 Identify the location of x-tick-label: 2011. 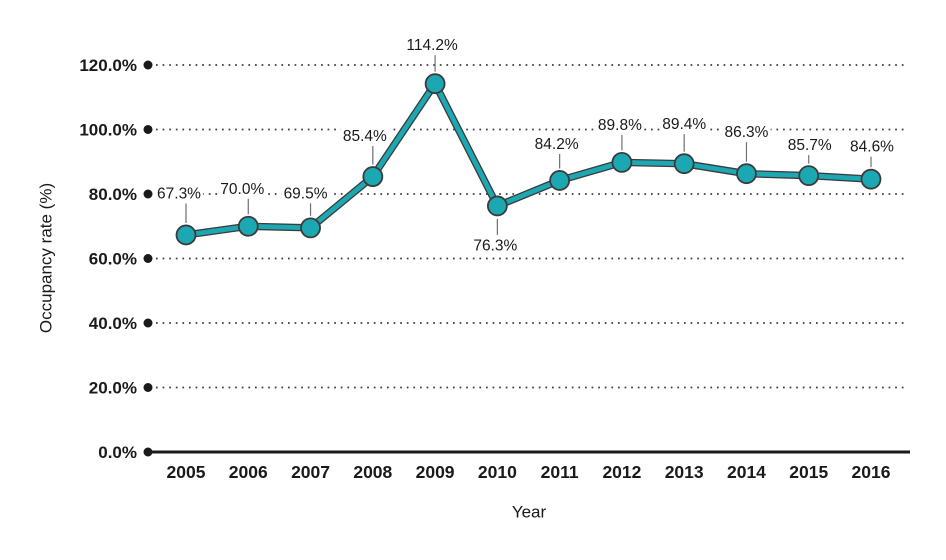
(560, 472).